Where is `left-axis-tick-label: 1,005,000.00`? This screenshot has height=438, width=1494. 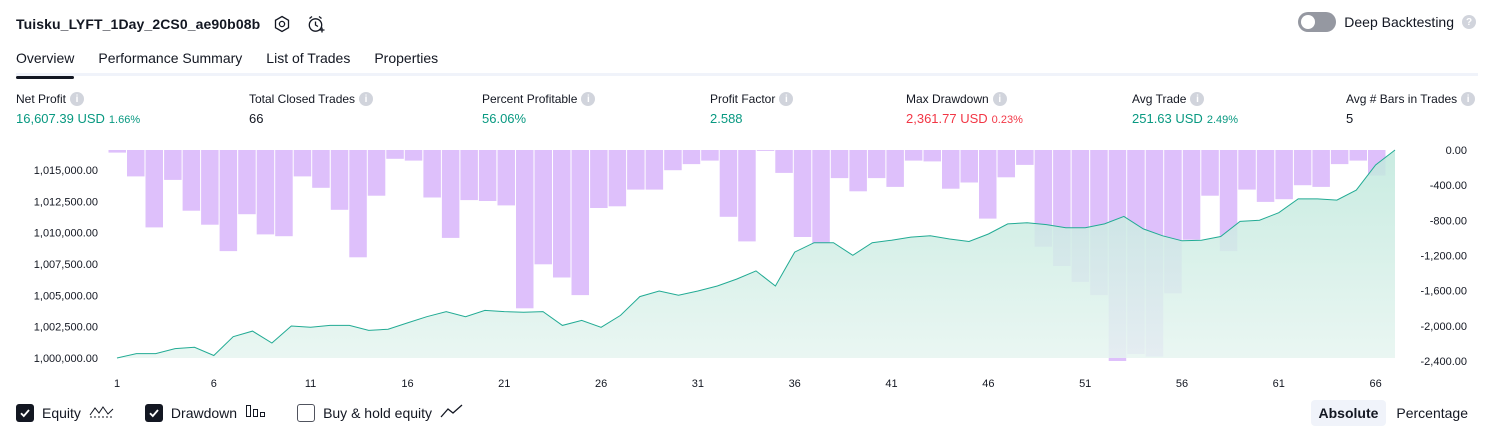 left-axis-tick-label: 1,005,000.00 is located at coordinates (66, 296).